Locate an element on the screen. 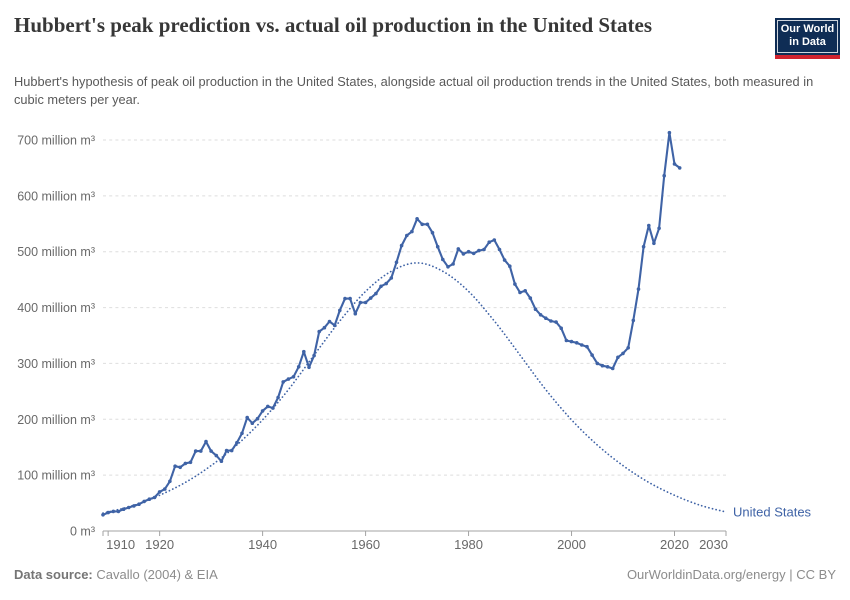 The image size is (850, 600). x-tick-label: 1980 is located at coordinates (468, 544).